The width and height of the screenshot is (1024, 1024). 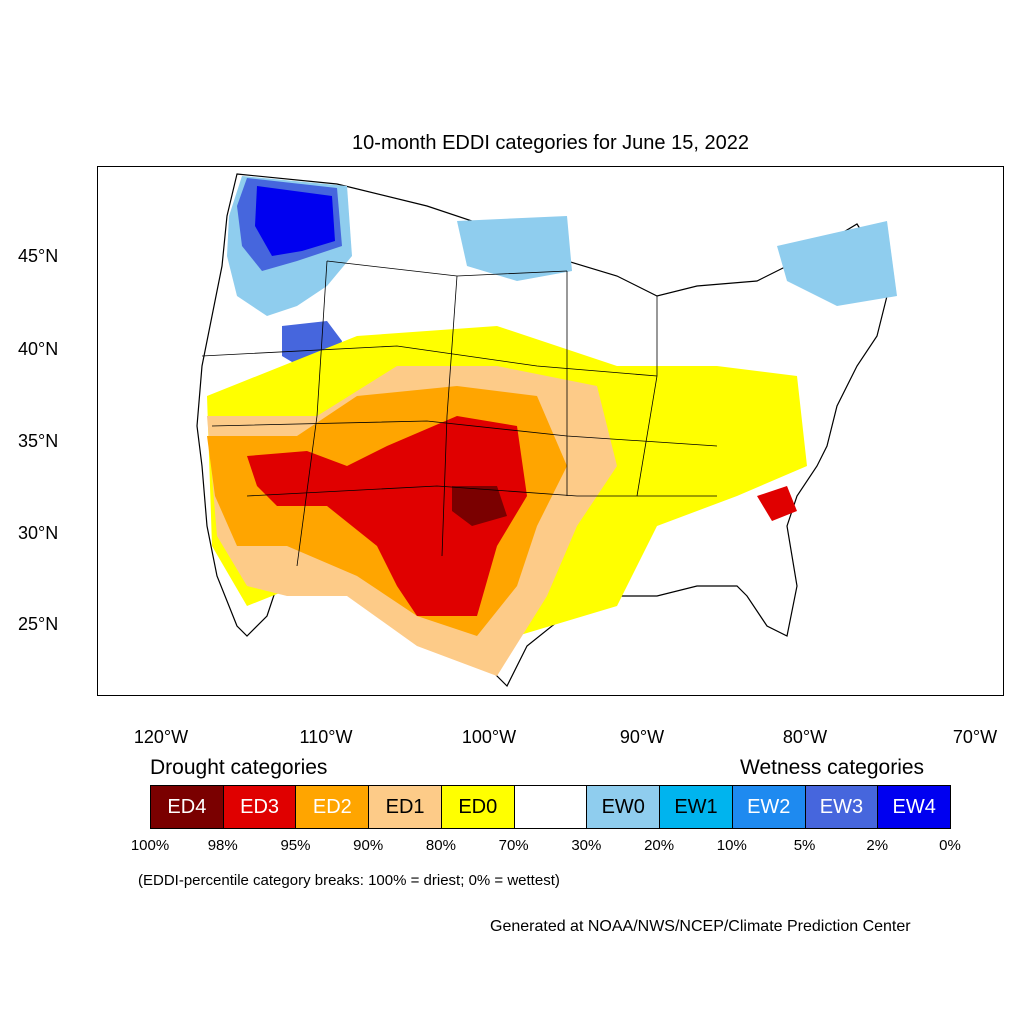 What do you see at coordinates (38, 441) in the screenshot?
I see `lat-label-35: 35°N` at bounding box center [38, 441].